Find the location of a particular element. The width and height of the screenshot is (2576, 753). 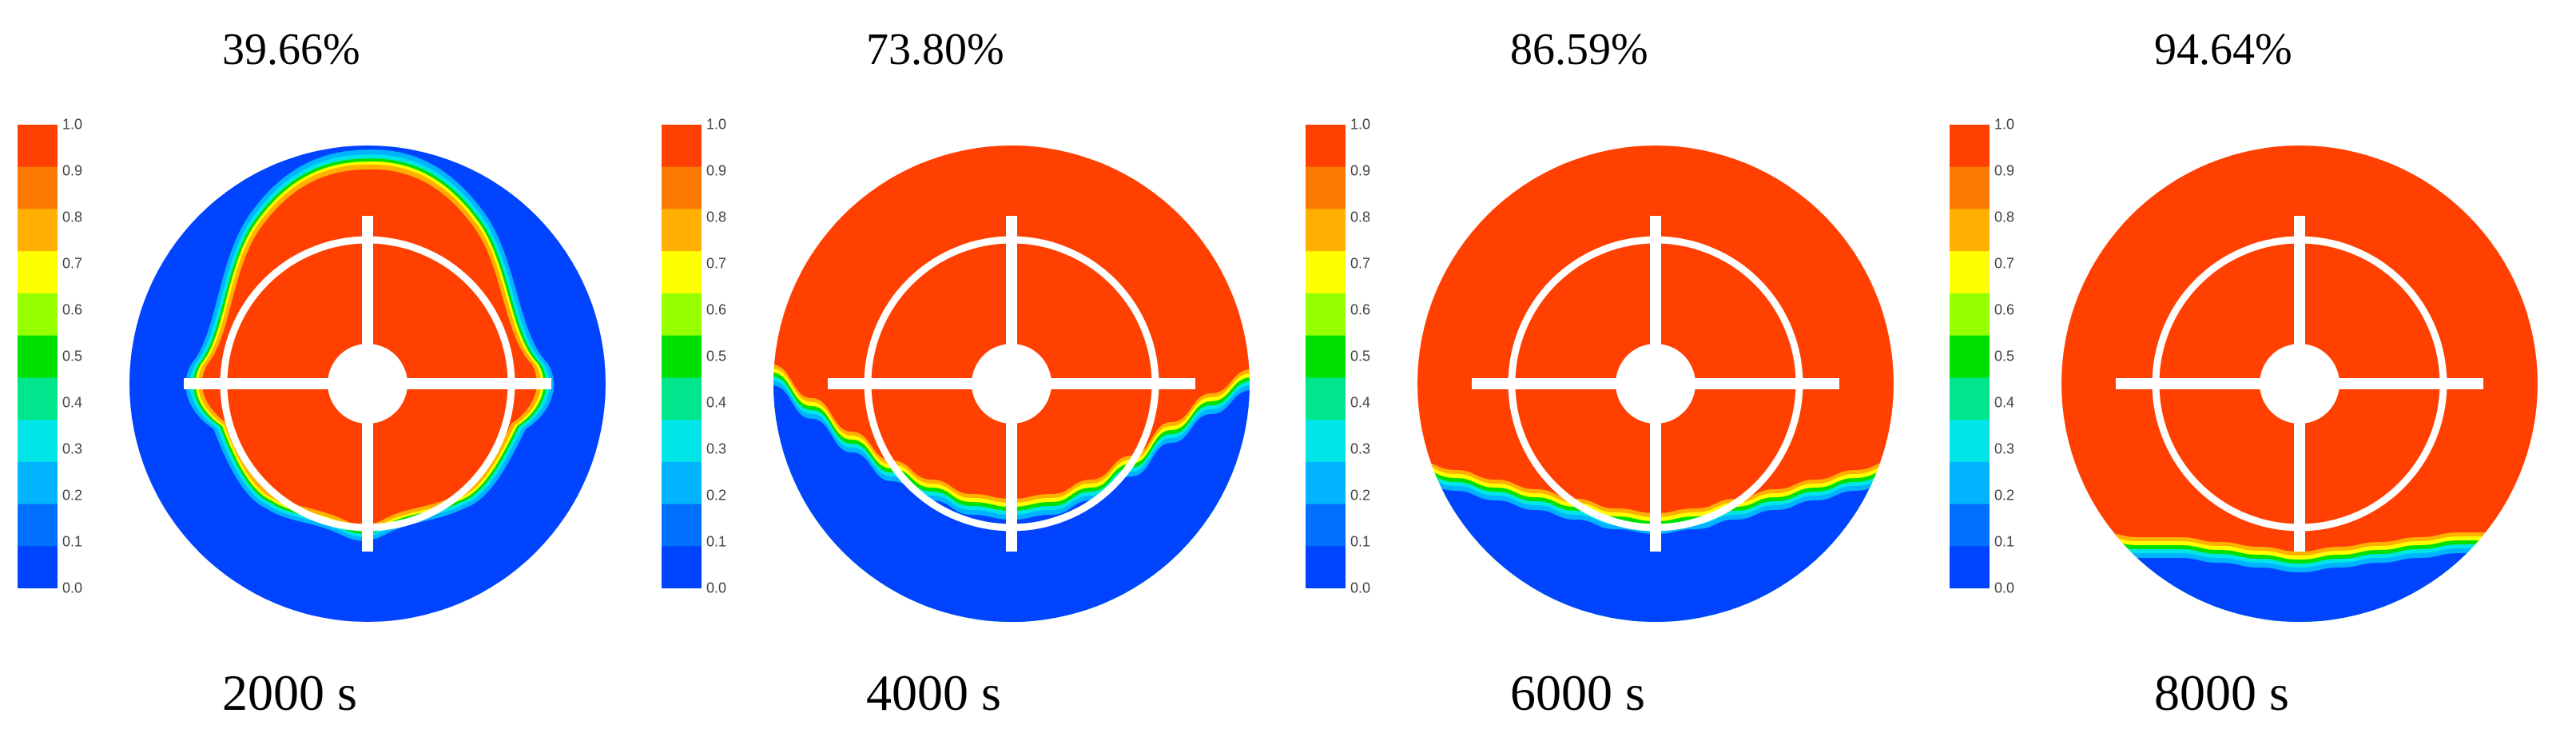

fill-percentage-label: 86.59% is located at coordinates (1579, 49).